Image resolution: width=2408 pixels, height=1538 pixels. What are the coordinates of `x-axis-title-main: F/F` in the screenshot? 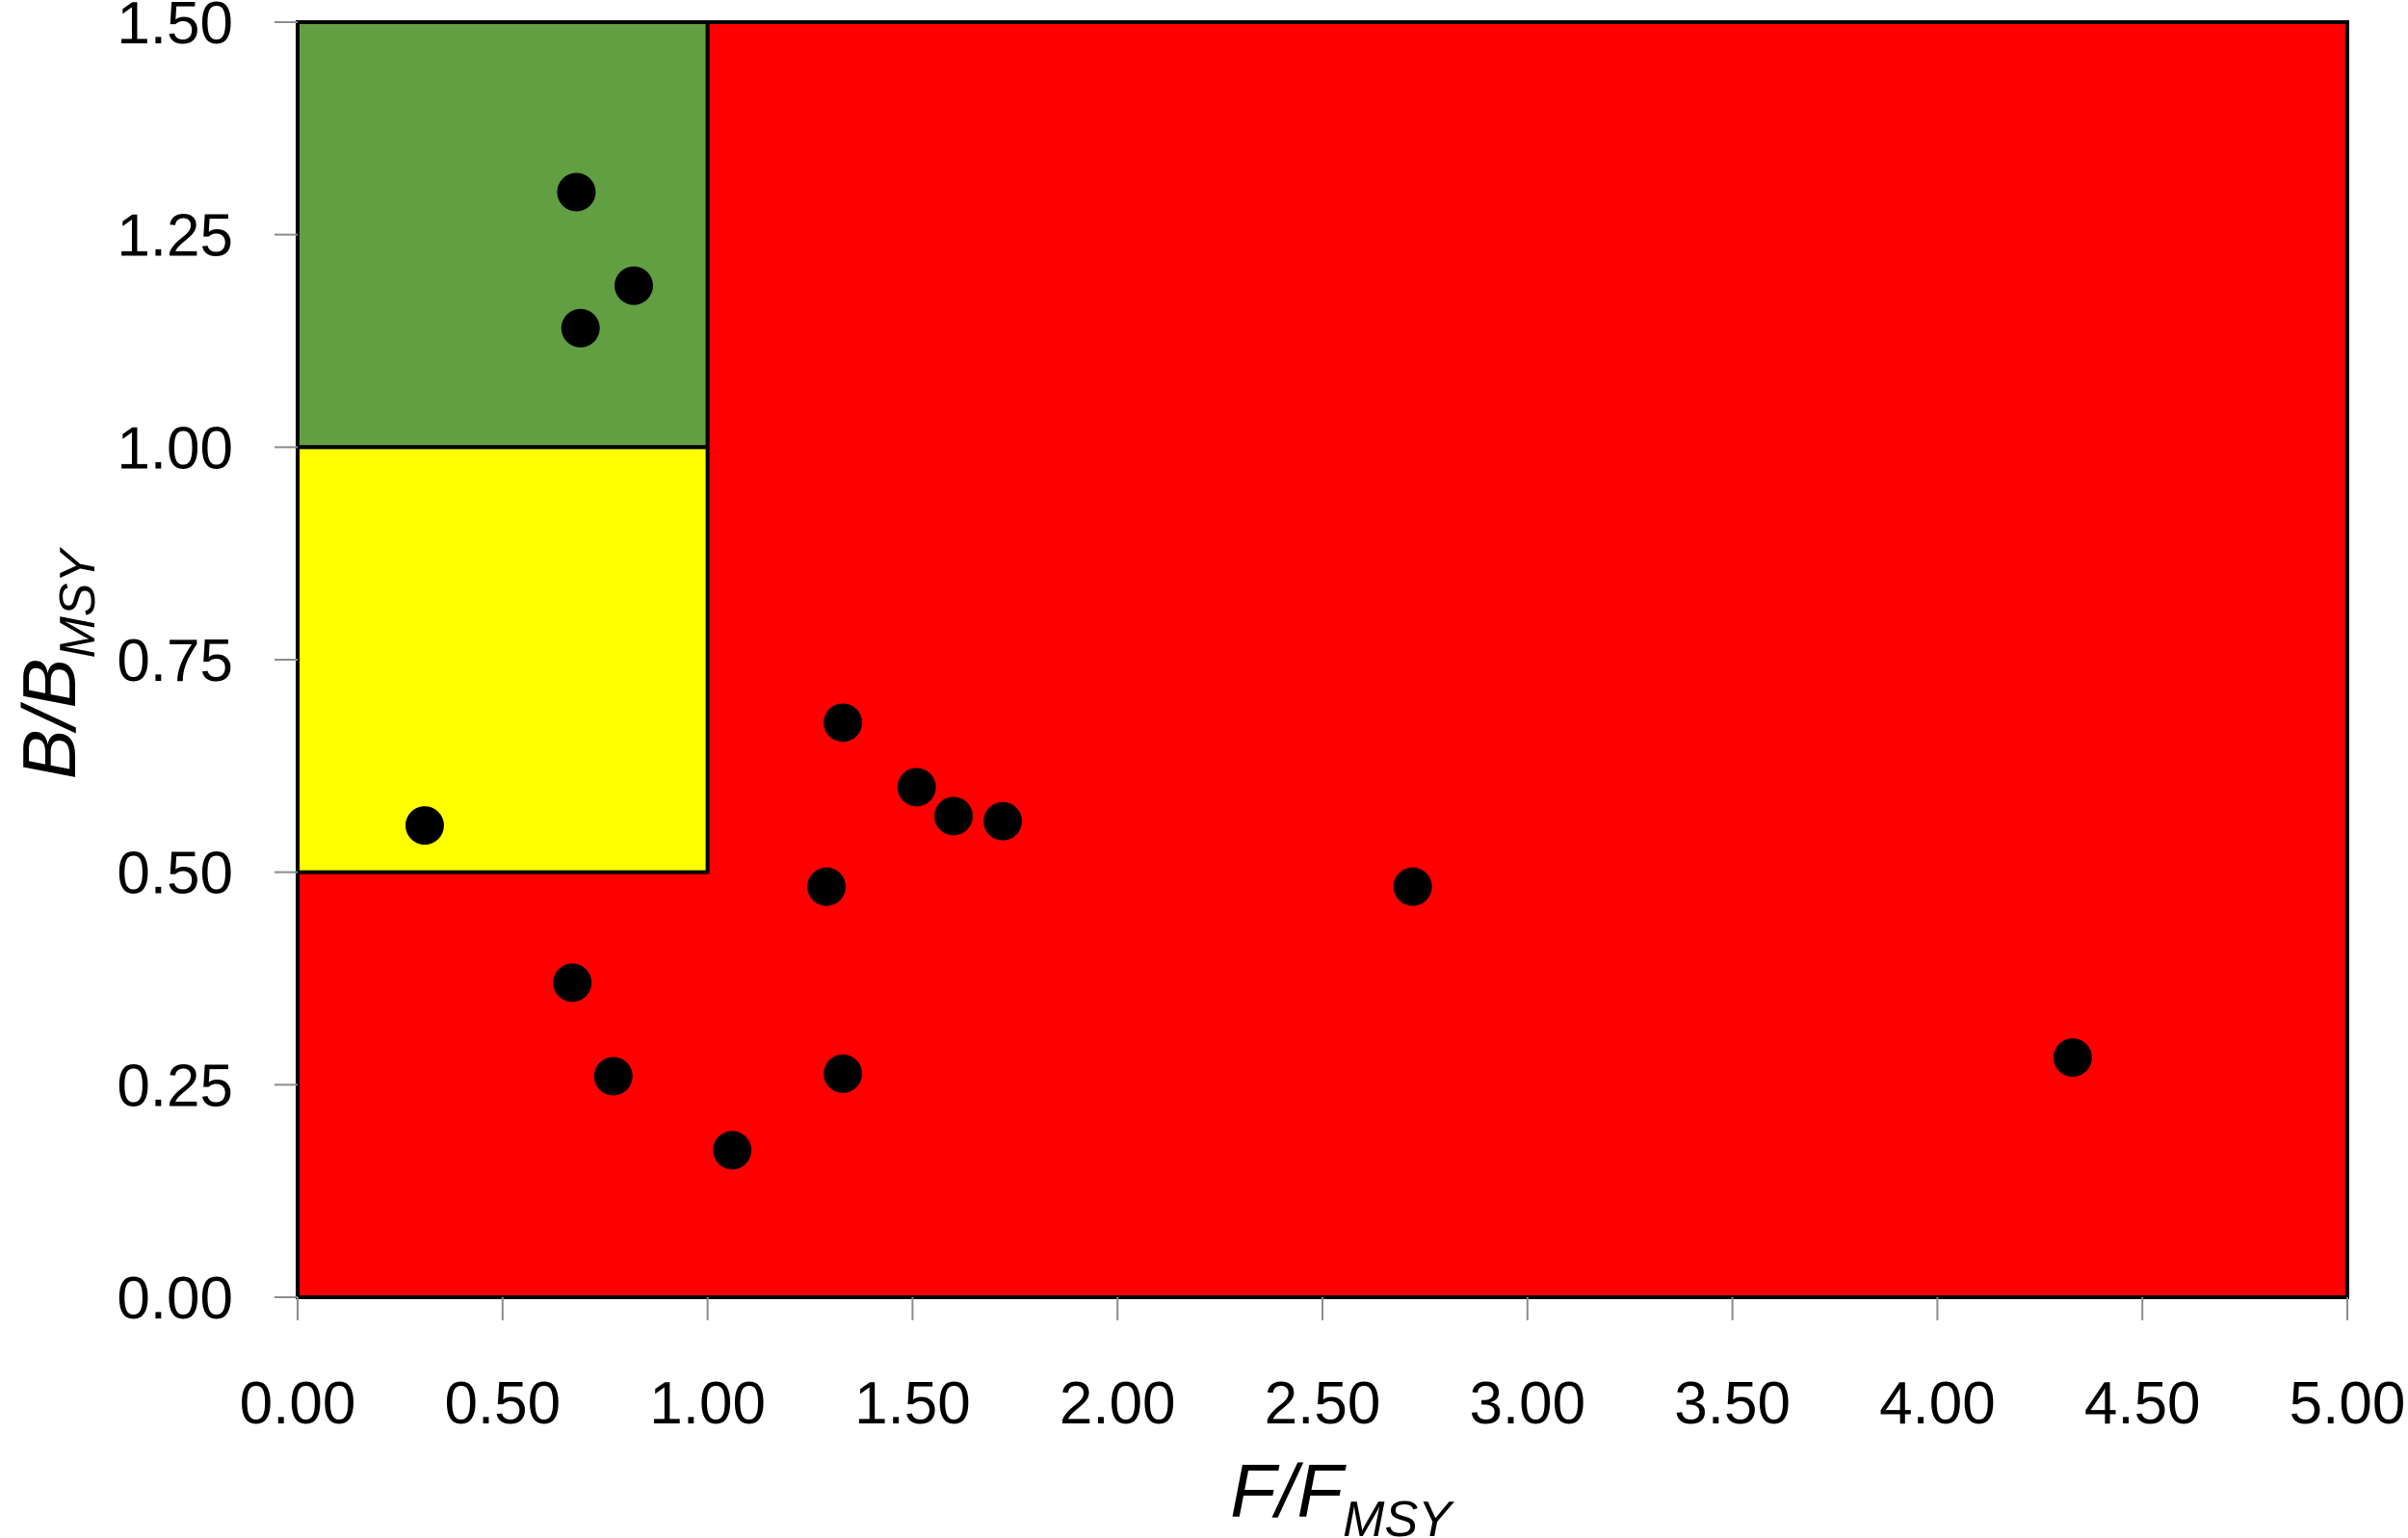 It's located at (1288, 1491).